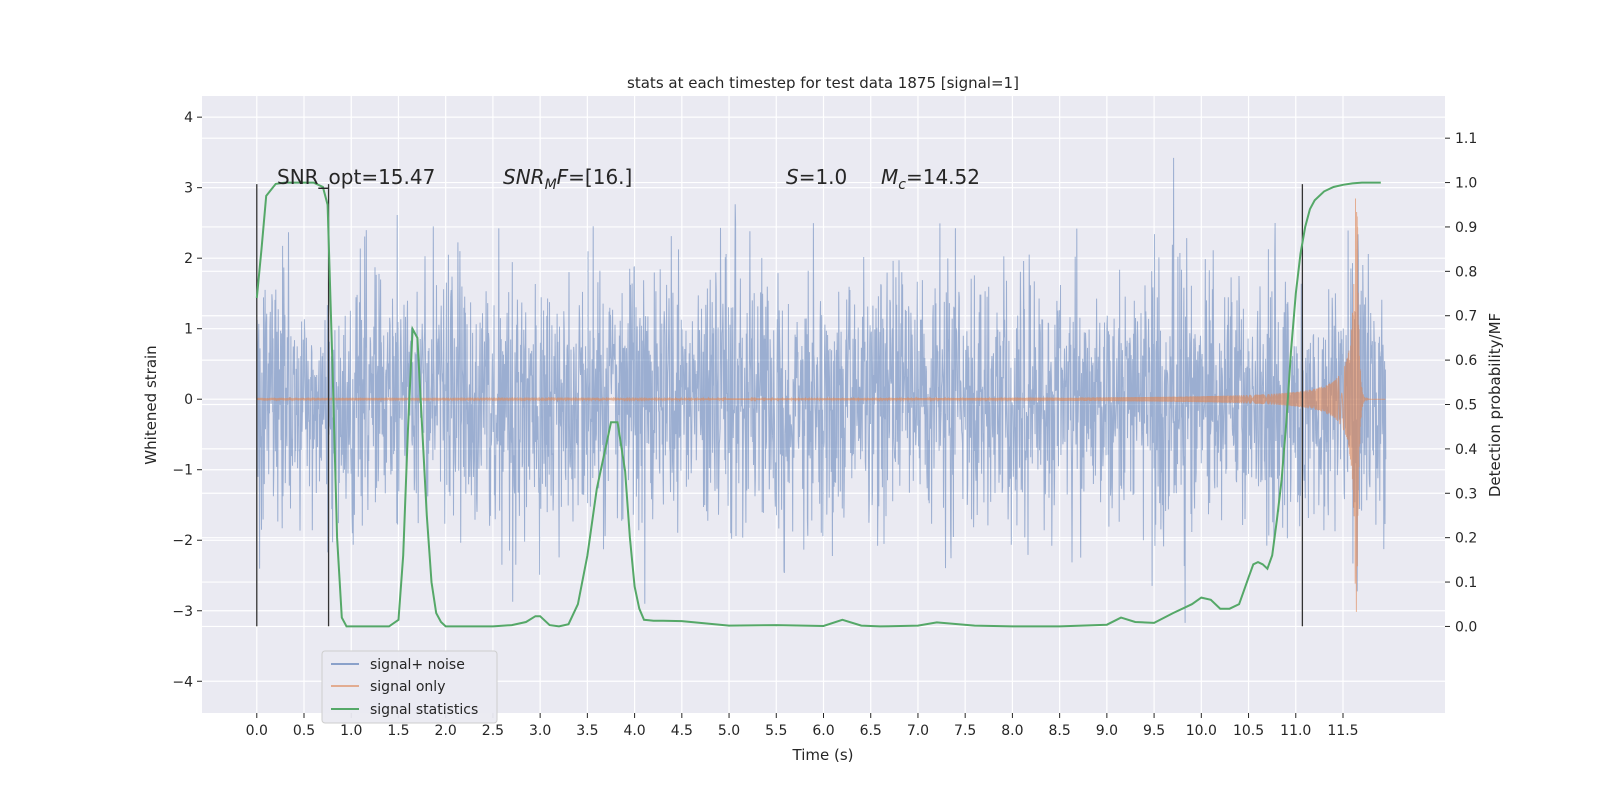 This screenshot has height=800, width=1600. Describe the element at coordinates (424, 710) in the screenshot. I see `legend-label-signal-statistics: signal statistics` at that location.